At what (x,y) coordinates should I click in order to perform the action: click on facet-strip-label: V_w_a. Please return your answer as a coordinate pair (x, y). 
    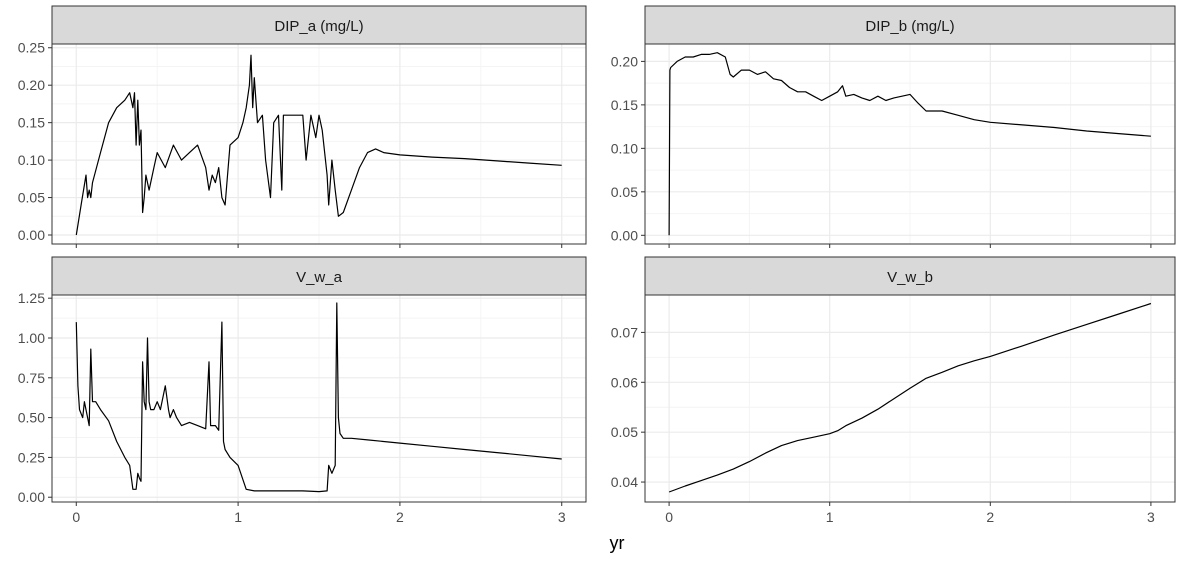
    Looking at the image, I should click on (319, 277).